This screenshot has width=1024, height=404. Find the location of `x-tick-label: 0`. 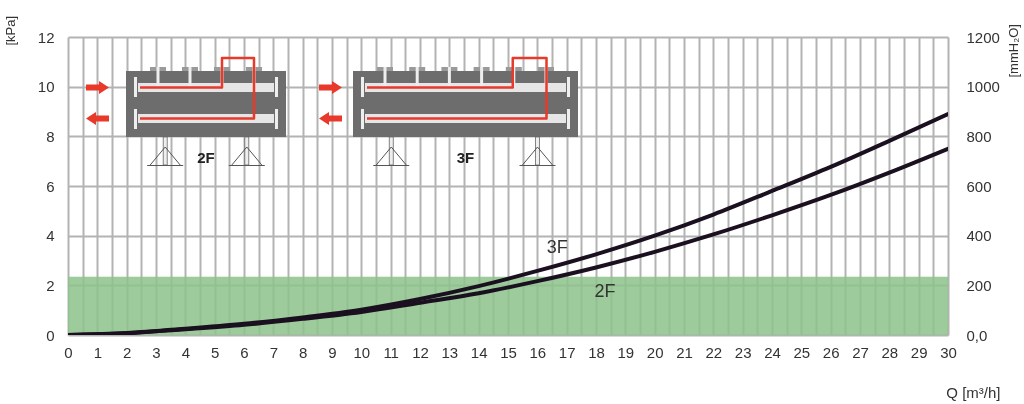

x-tick-label: 0 is located at coordinates (68, 352).